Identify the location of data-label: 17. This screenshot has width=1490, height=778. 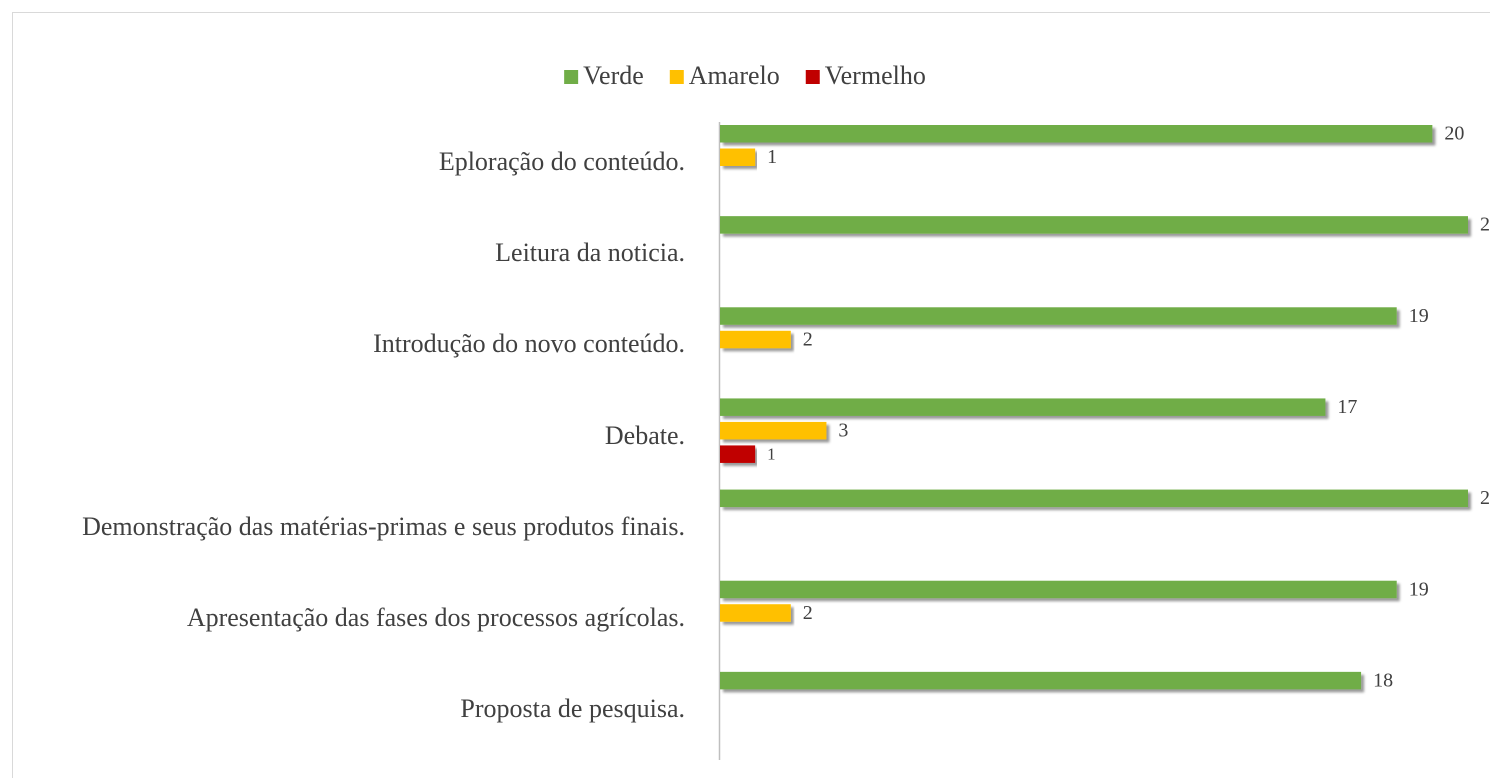
(1347, 407).